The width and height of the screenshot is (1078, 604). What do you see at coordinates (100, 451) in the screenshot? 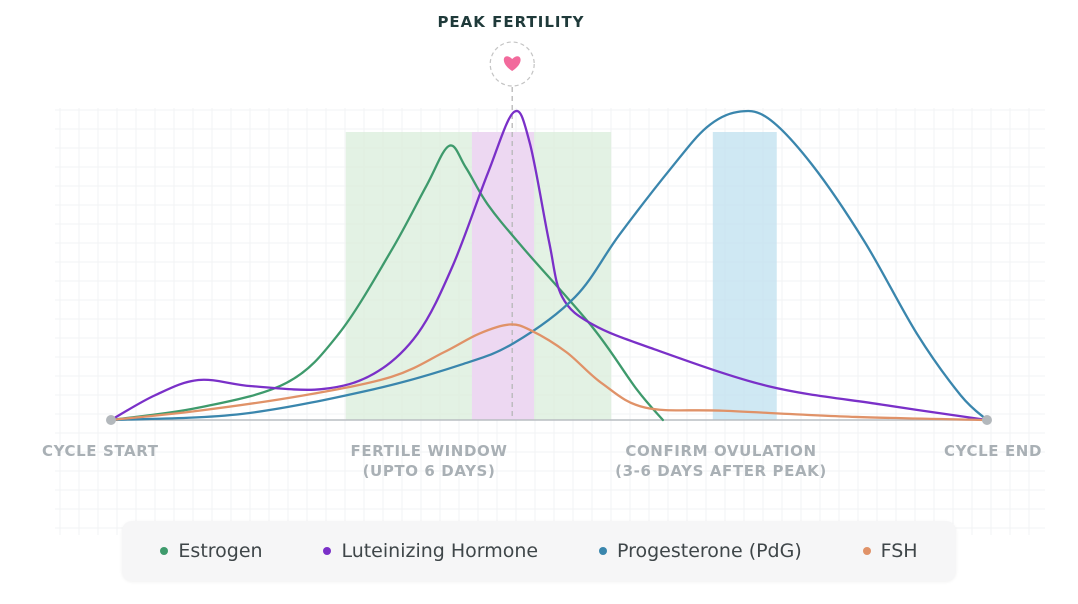
I see `cycle-start-label: CYCLE START` at bounding box center [100, 451].